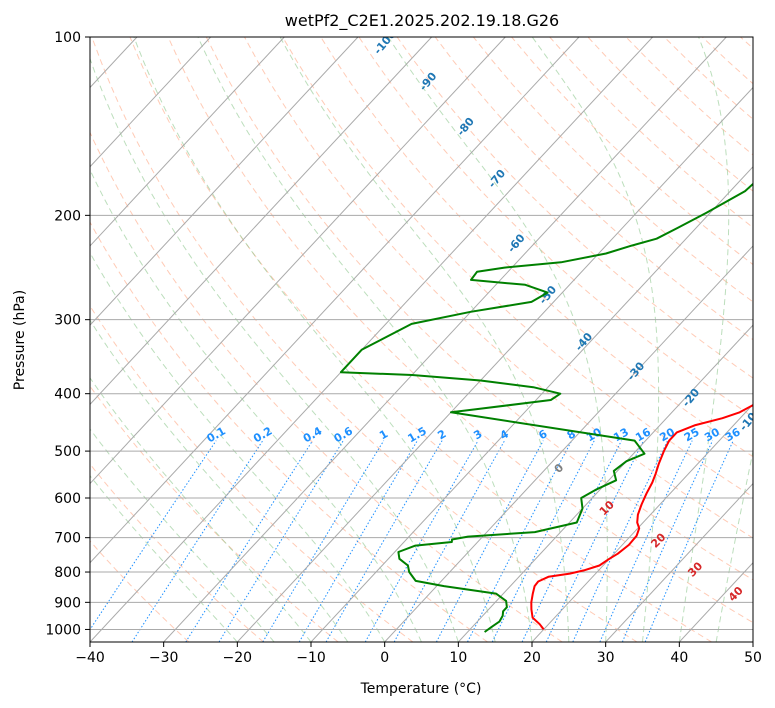 This screenshot has height=708, width=775. I want to click on y-axis-ticks: 100 200 300 400 500 600 700 800 900 1000, so click(67, 334).